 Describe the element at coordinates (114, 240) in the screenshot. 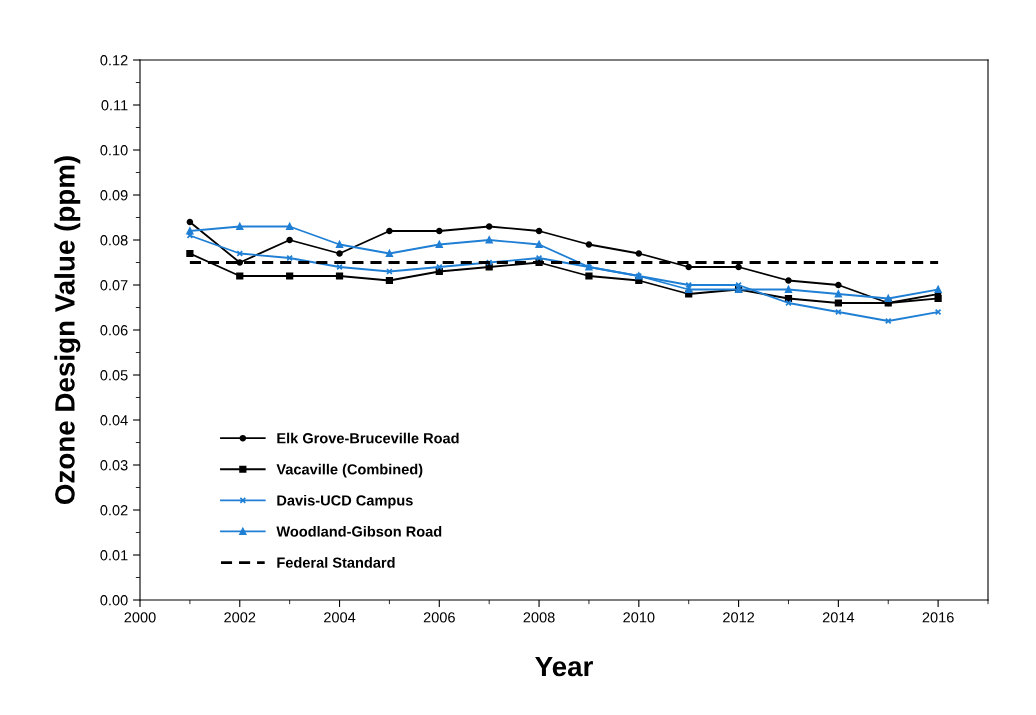

I see `y-tick-label: 0.08` at that location.